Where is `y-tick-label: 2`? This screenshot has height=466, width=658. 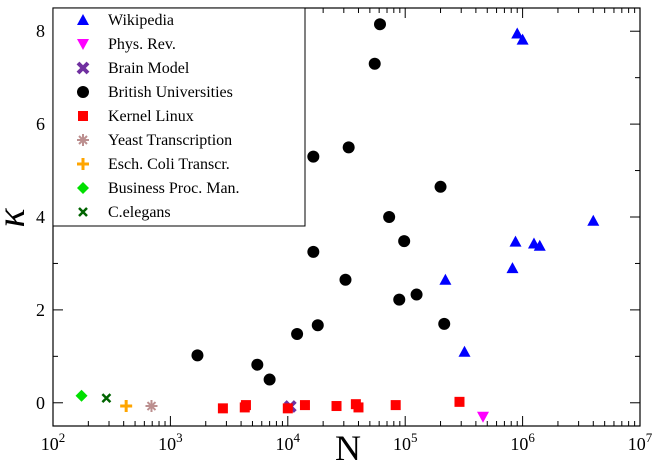 y-tick-label: 2 is located at coordinates (40, 310).